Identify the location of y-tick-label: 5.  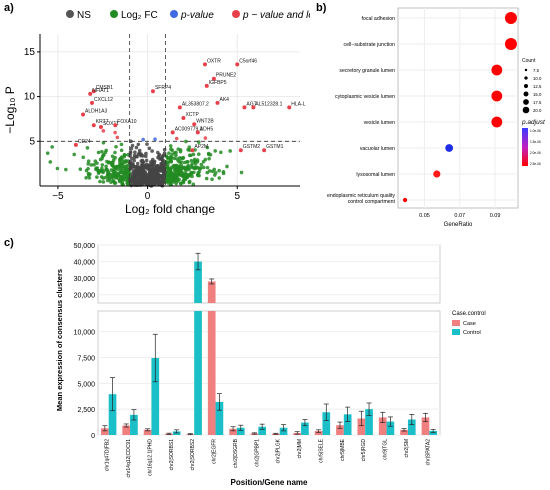
(32, 141).